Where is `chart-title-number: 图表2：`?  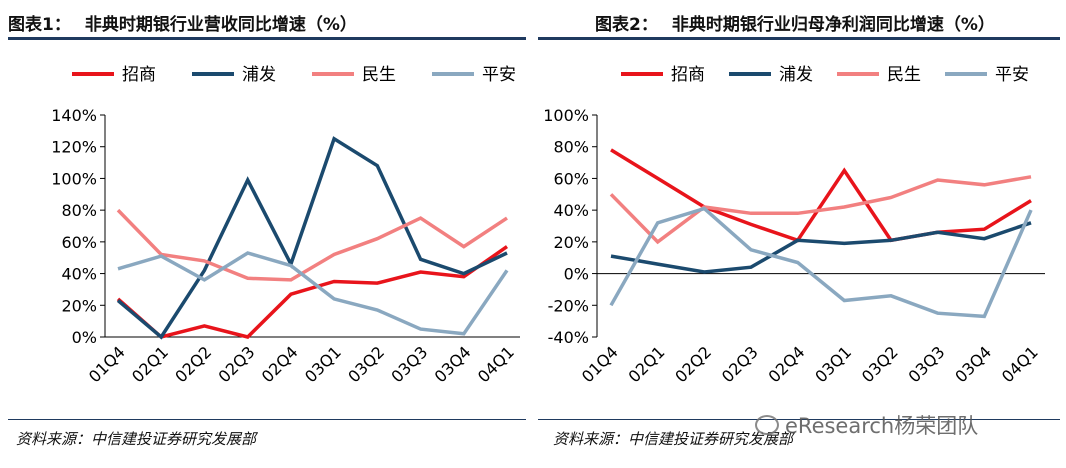
chart-title-number: 图表2： is located at coordinates (626, 25).